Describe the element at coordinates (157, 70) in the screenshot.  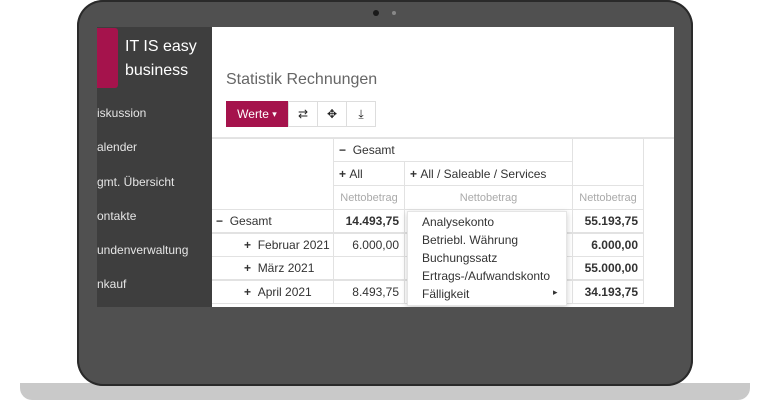
I see `brand-line2: business` at that location.